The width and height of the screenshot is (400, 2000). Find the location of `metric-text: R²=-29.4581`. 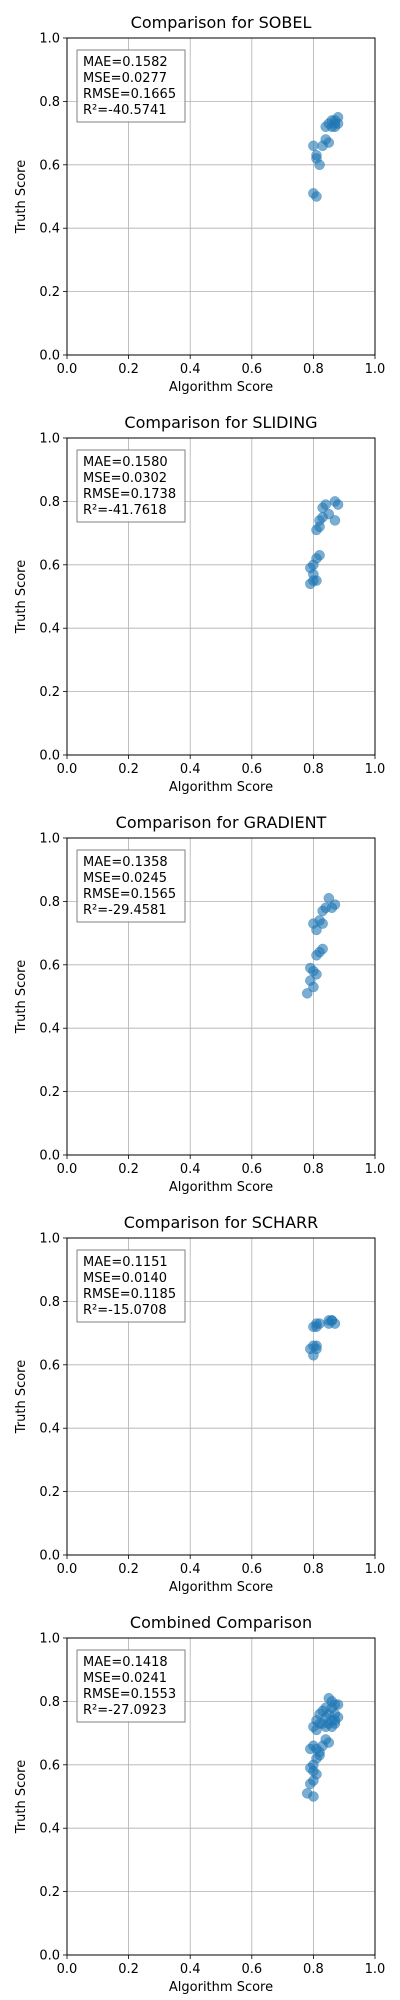

metric-text: R²=-29.4581 is located at coordinates (125, 910).